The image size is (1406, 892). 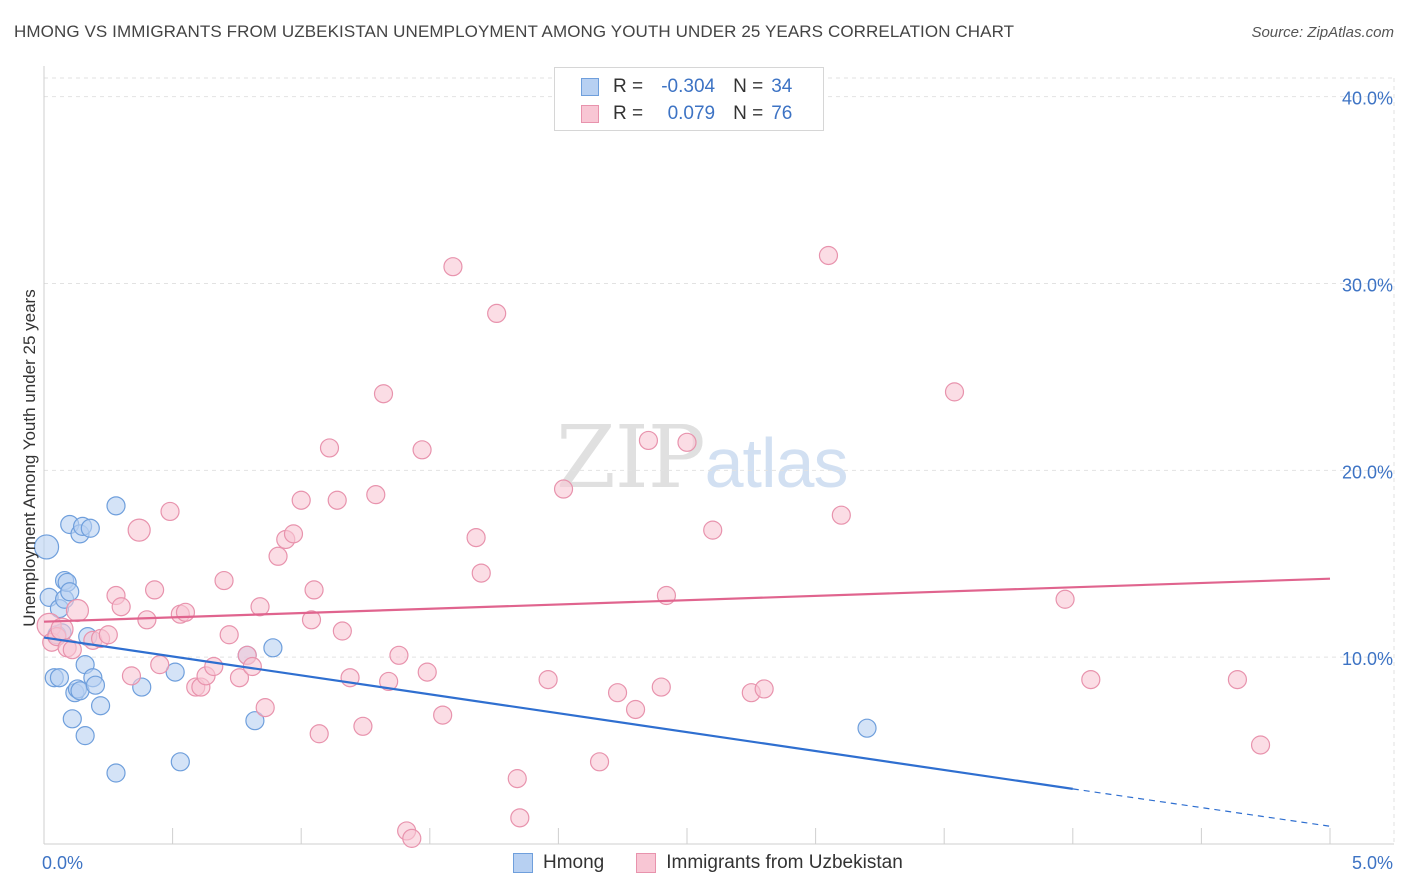 I want to click on hmong-swatch, so click(x=590, y=87).